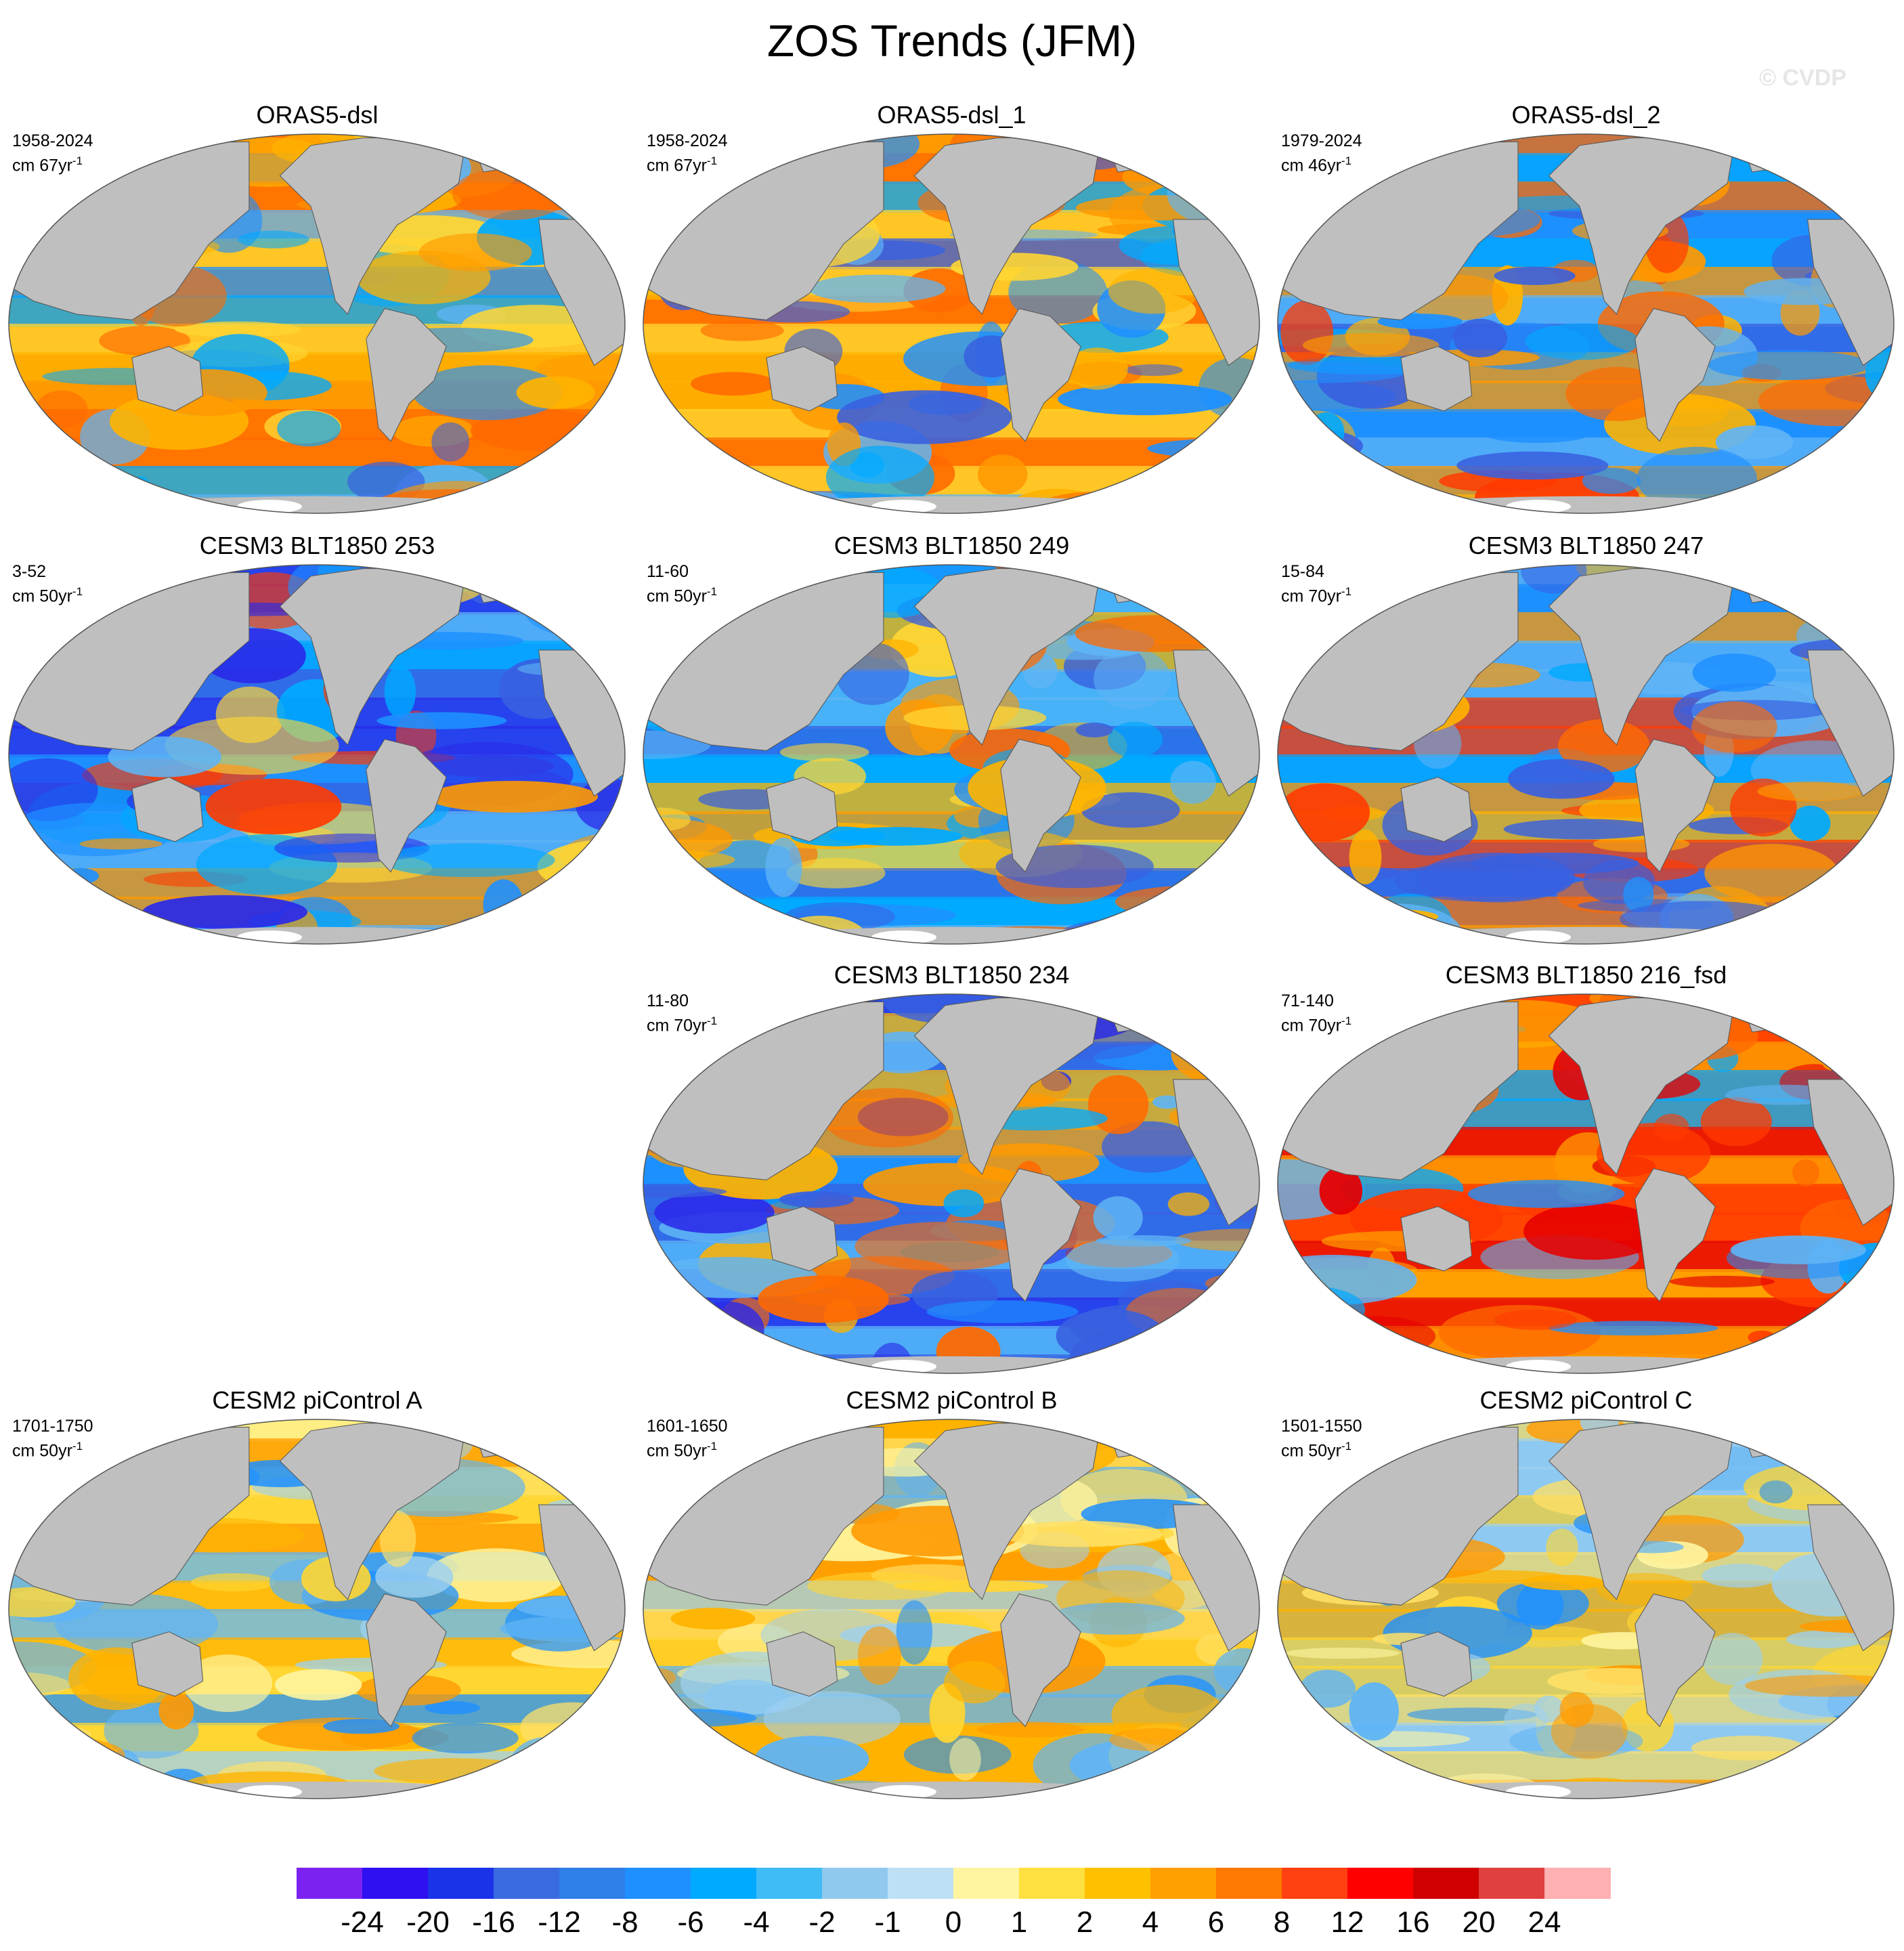  Describe the element at coordinates (691, 1923) in the screenshot. I see `colorbar-label: -6` at that location.